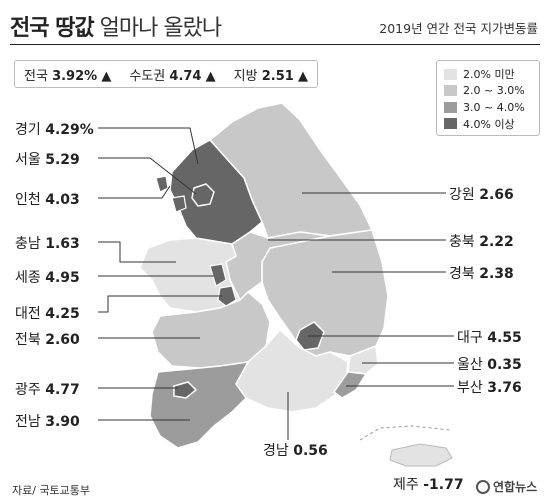 This screenshot has height=504, width=550. What do you see at coordinates (462, 242) in the screenshot?
I see `region-name: 충북` at bounding box center [462, 242].